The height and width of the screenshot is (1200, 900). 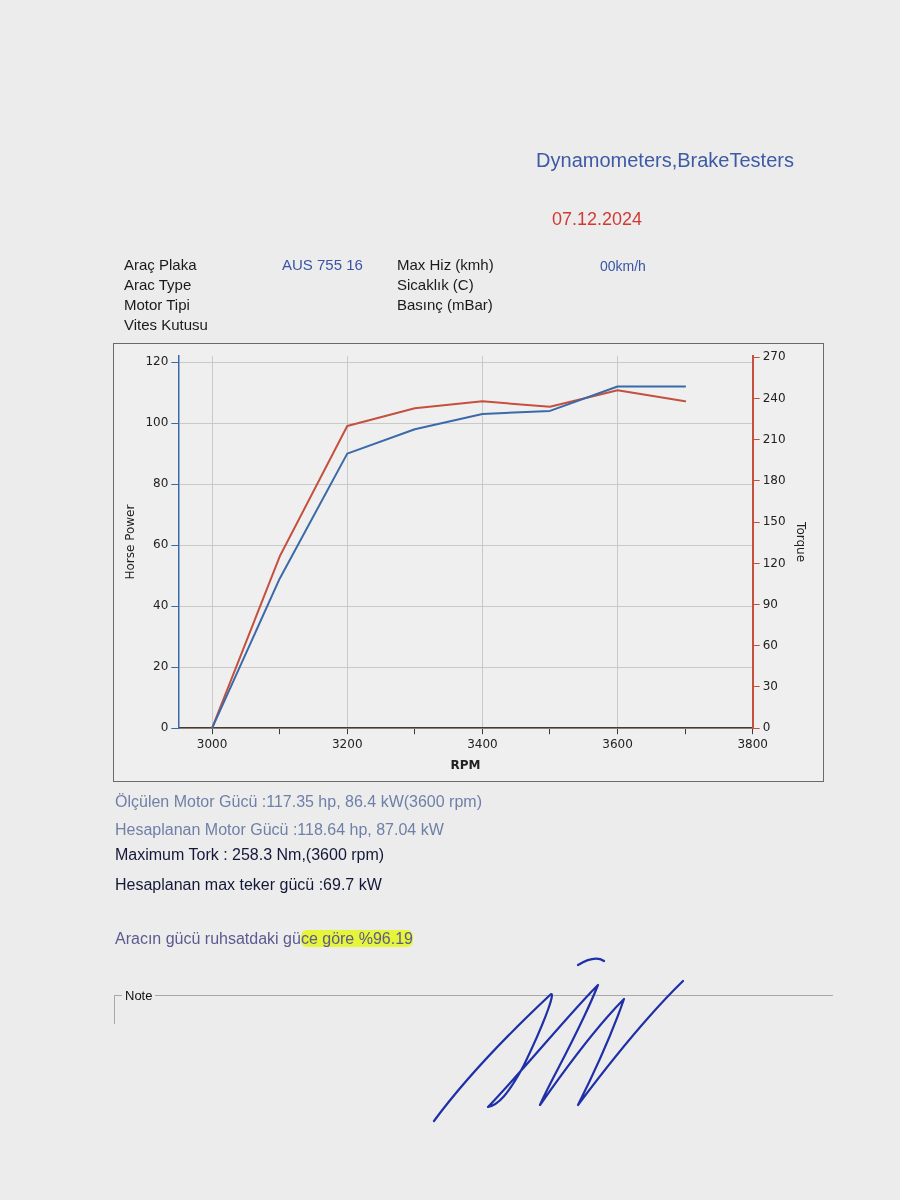 What do you see at coordinates (347, 743) in the screenshot?
I see `x-tick-label: 3200` at bounding box center [347, 743].